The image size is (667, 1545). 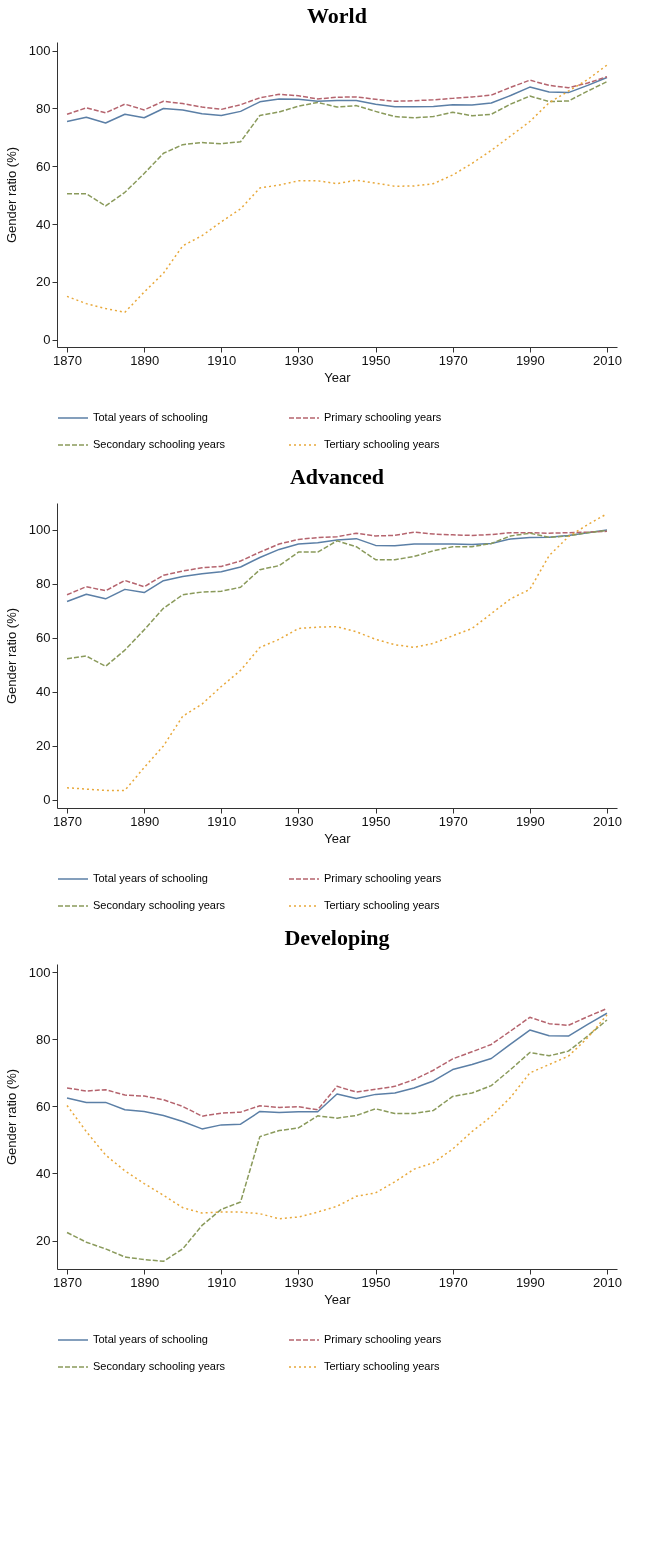 What do you see at coordinates (337, 15) in the screenshot?
I see `chart-title: World` at bounding box center [337, 15].